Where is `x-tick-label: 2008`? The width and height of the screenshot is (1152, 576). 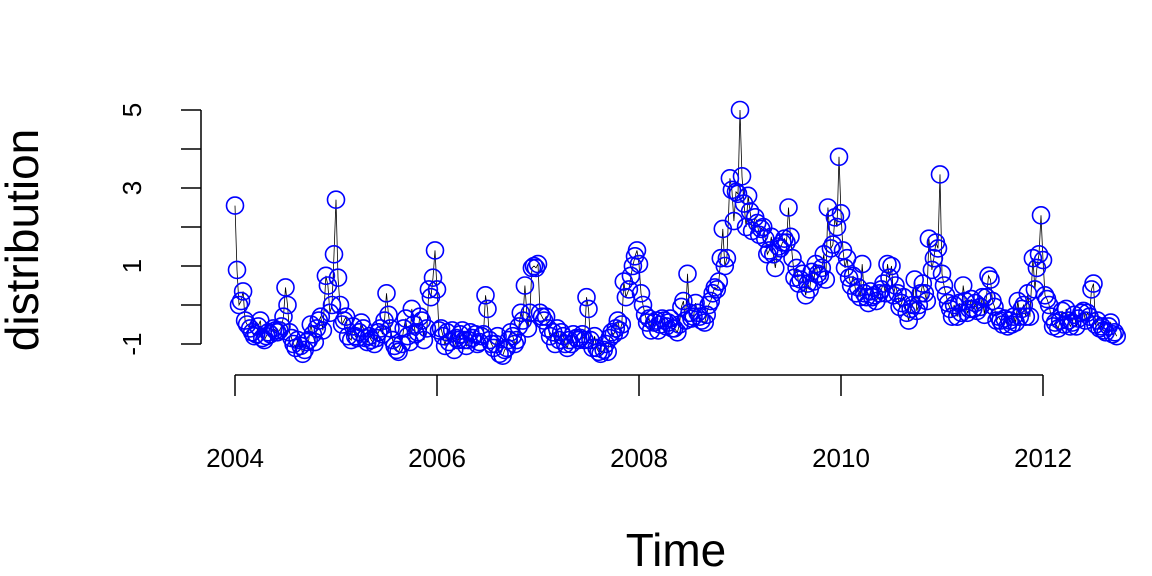
x-tick-label: 2008 is located at coordinates (639, 458).